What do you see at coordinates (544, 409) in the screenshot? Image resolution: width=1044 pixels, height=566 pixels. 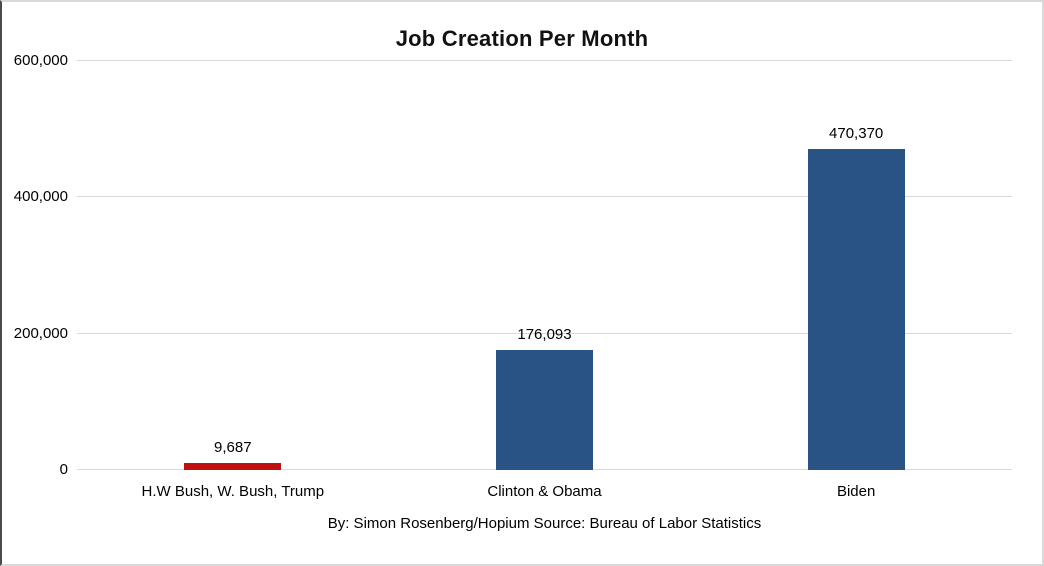 I see `bar-clinton-obama` at bounding box center [544, 409].